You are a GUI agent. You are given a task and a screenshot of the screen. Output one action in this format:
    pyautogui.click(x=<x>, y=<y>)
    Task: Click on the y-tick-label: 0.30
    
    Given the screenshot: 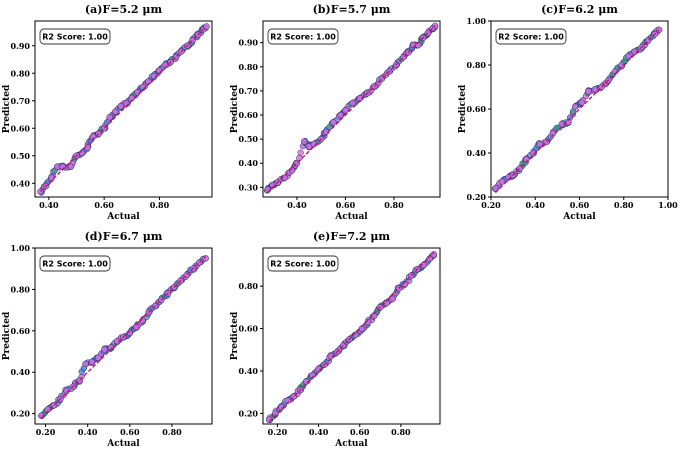 What is the action you would take?
    pyautogui.click(x=249, y=187)
    